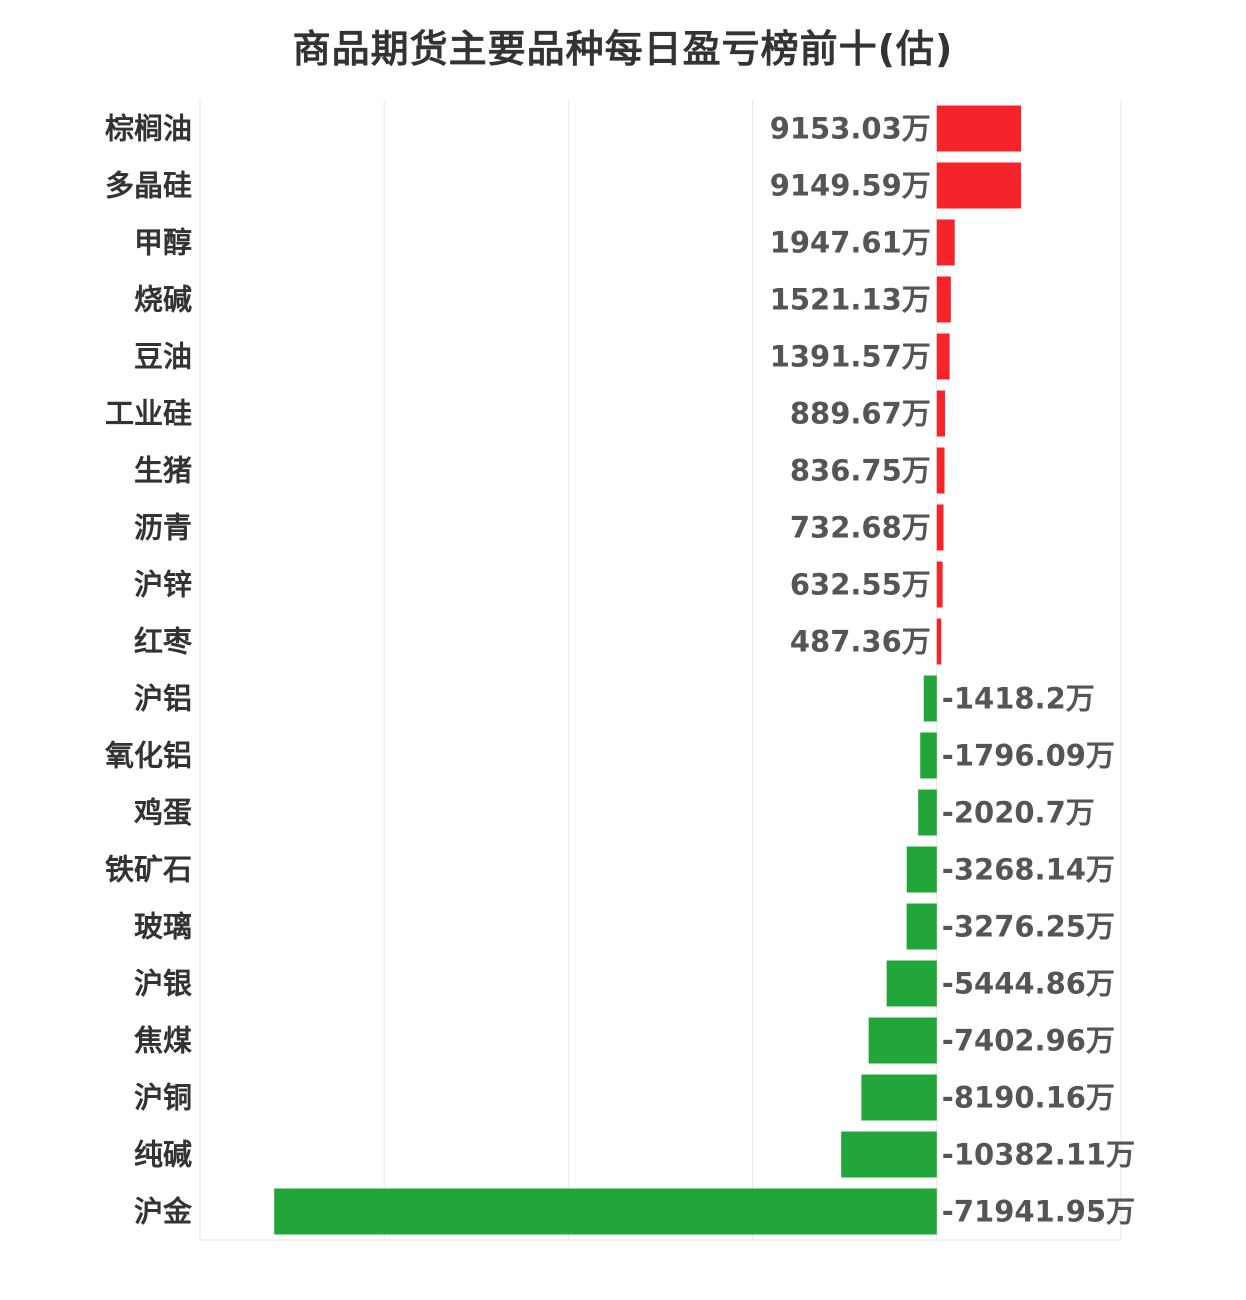 The height and width of the screenshot is (1300, 1246). What do you see at coordinates (163, 1212) in the screenshot?
I see `category-label: 沪金` at bounding box center [163, 1212].